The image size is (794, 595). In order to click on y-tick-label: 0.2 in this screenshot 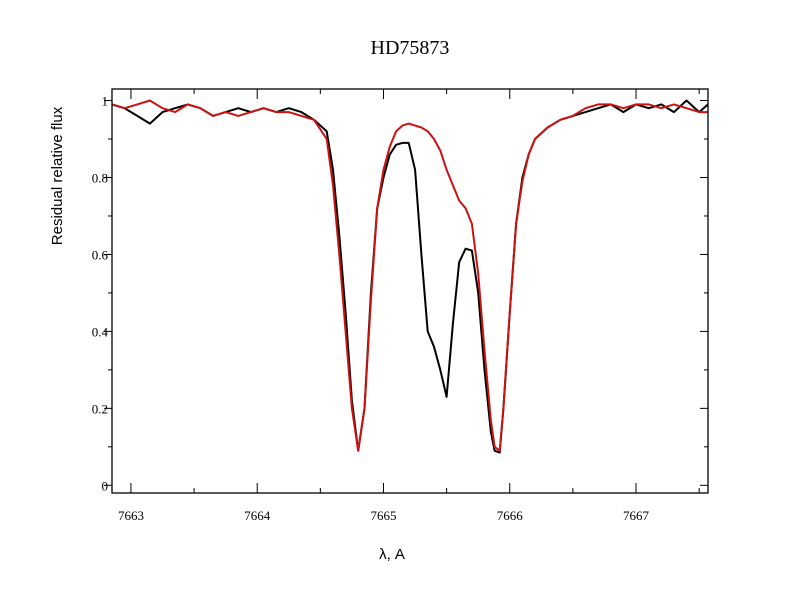, I will do `click(100, 408)`.